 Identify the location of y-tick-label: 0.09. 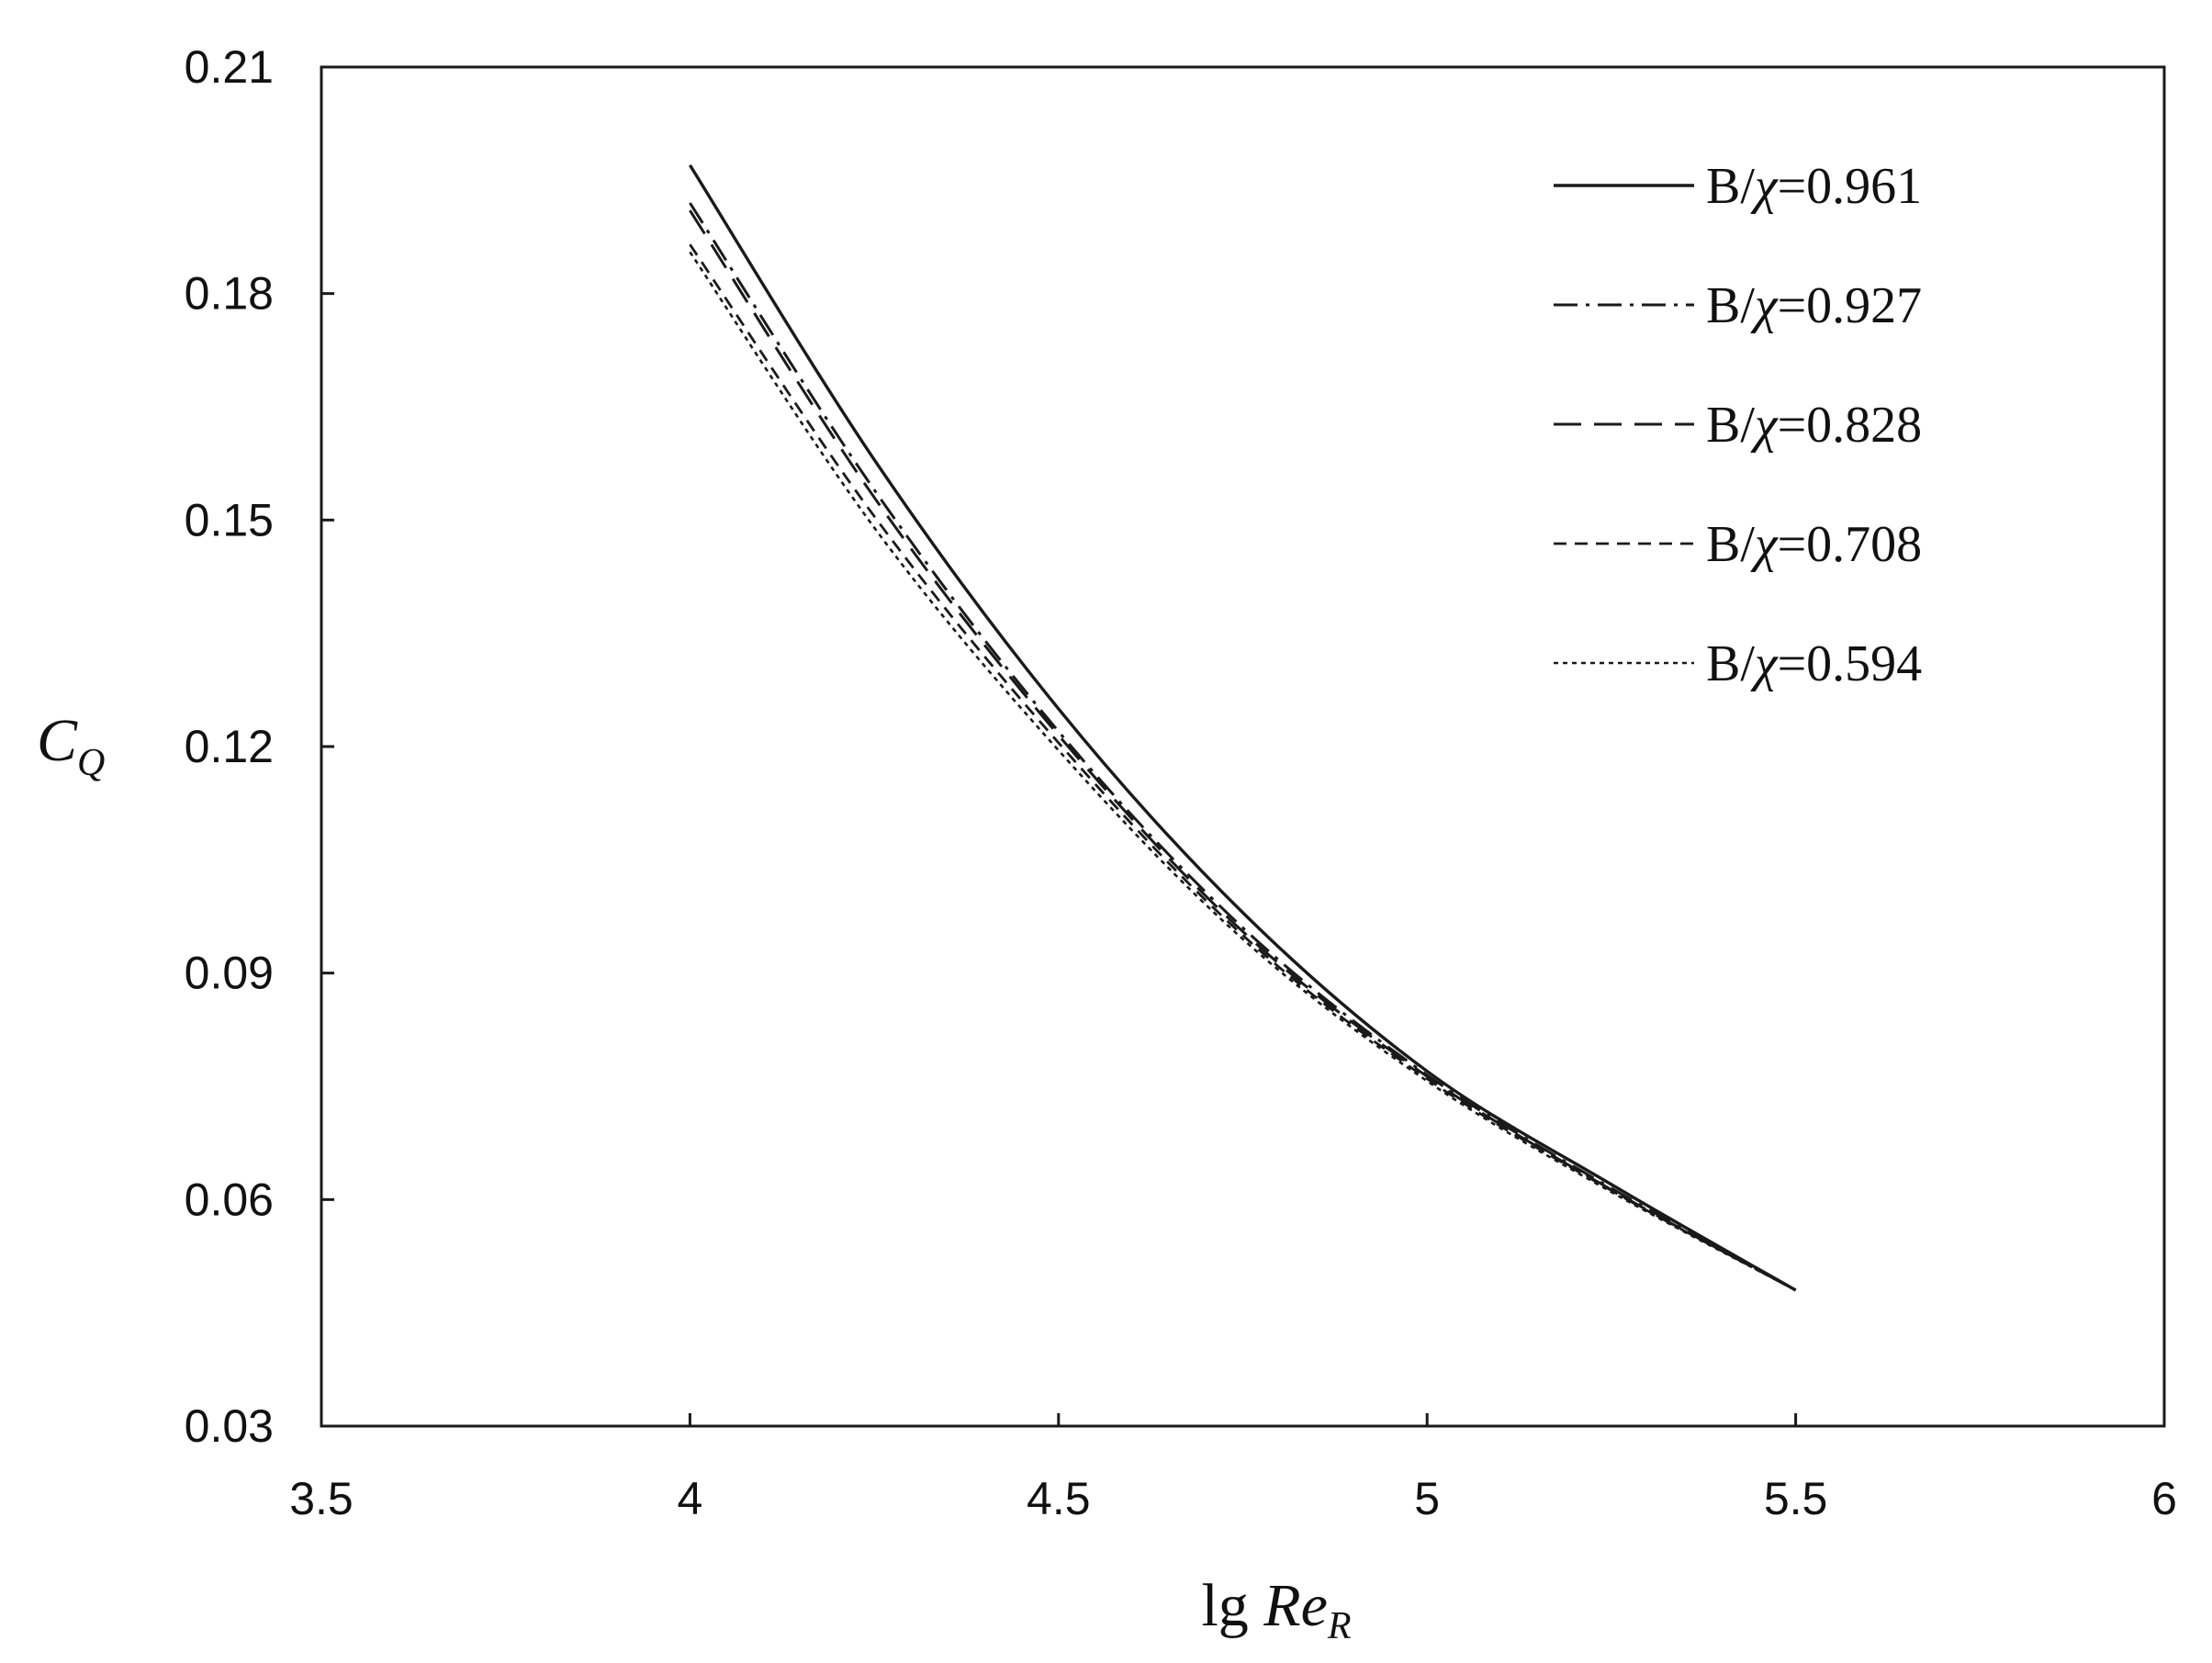
(230, 973).